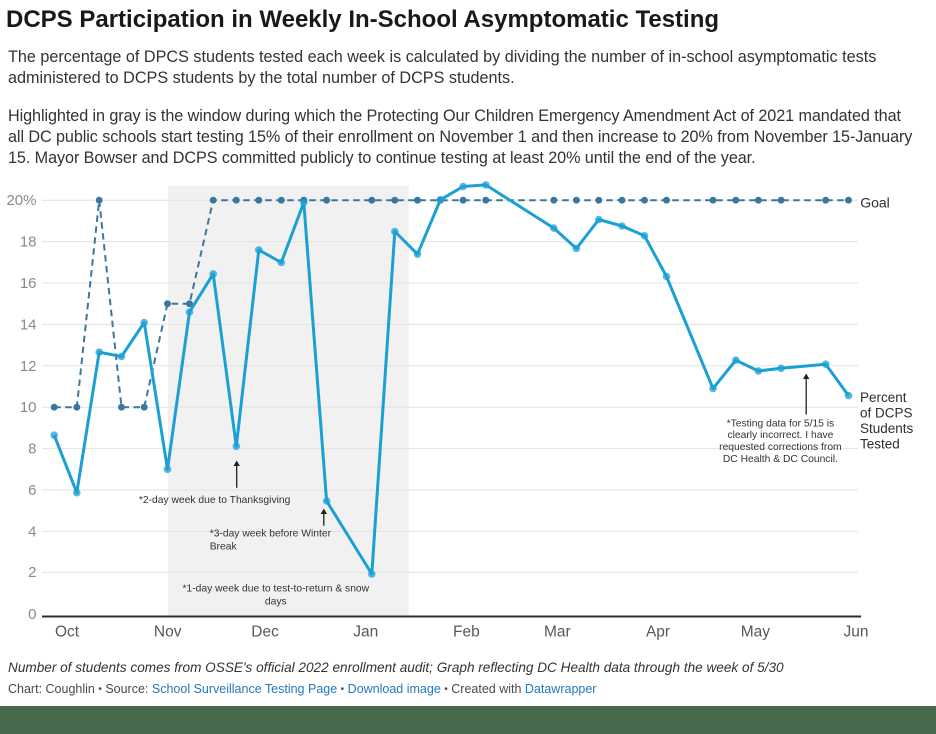 The width and height of the screenshot is (936, 734). What do you see at coordinates (271, 534) in the screenshot?
I see `svg-text: *3-day week before Winter` at bounding box center [271, 534].